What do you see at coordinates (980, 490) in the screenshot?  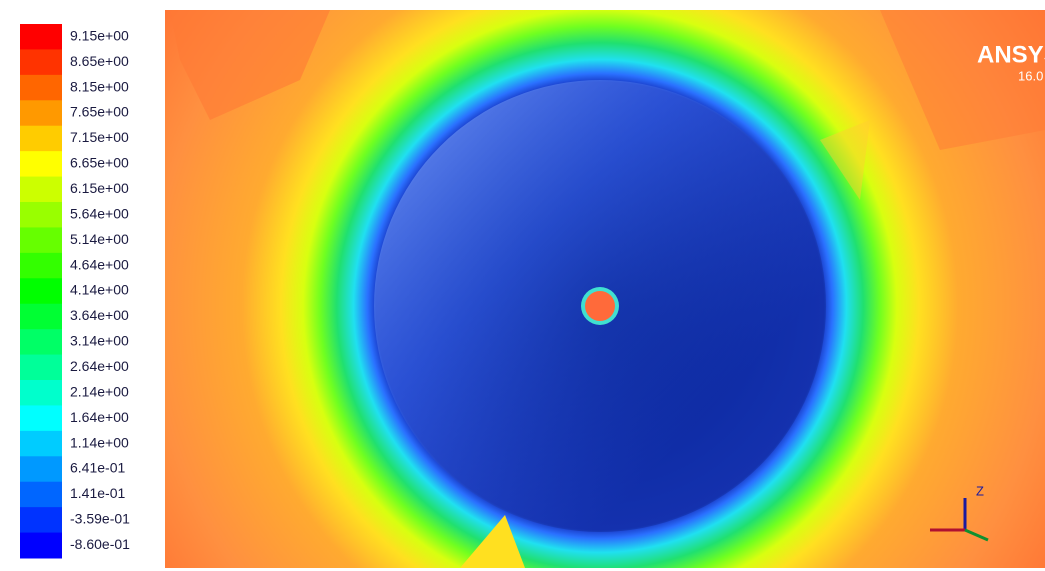 I see `triad-label: Z` at bounding box center [980, 490].